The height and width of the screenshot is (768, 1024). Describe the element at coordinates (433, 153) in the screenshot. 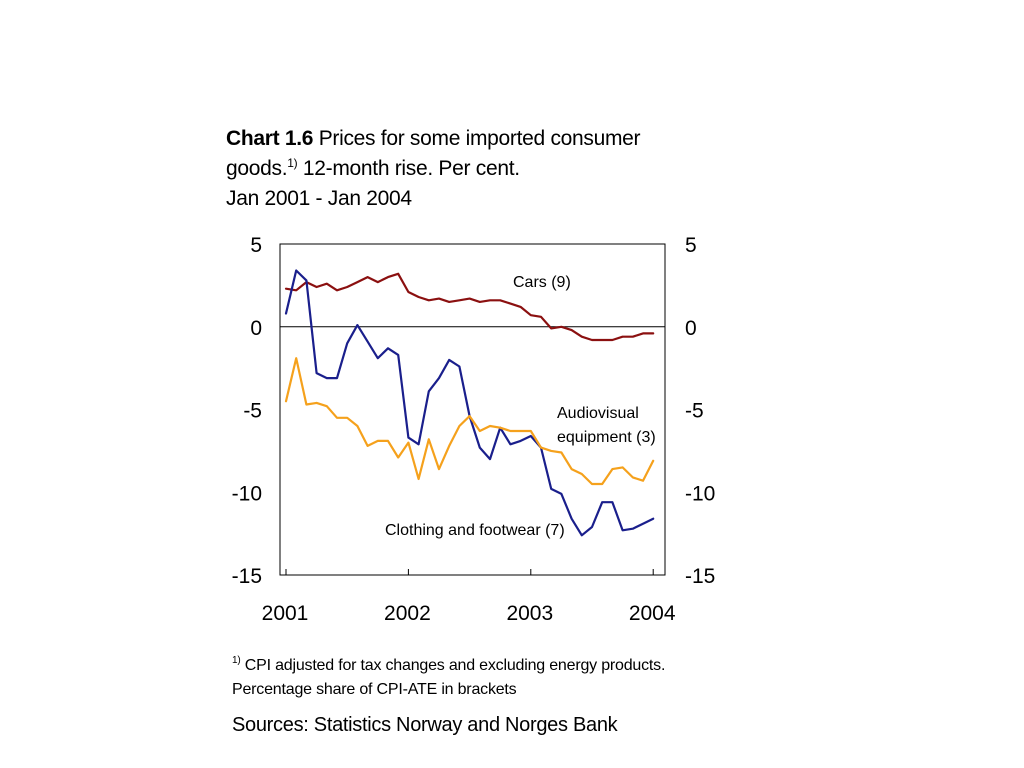

I see `title-text-1: Prices for some imported consumer goods.` at that location.